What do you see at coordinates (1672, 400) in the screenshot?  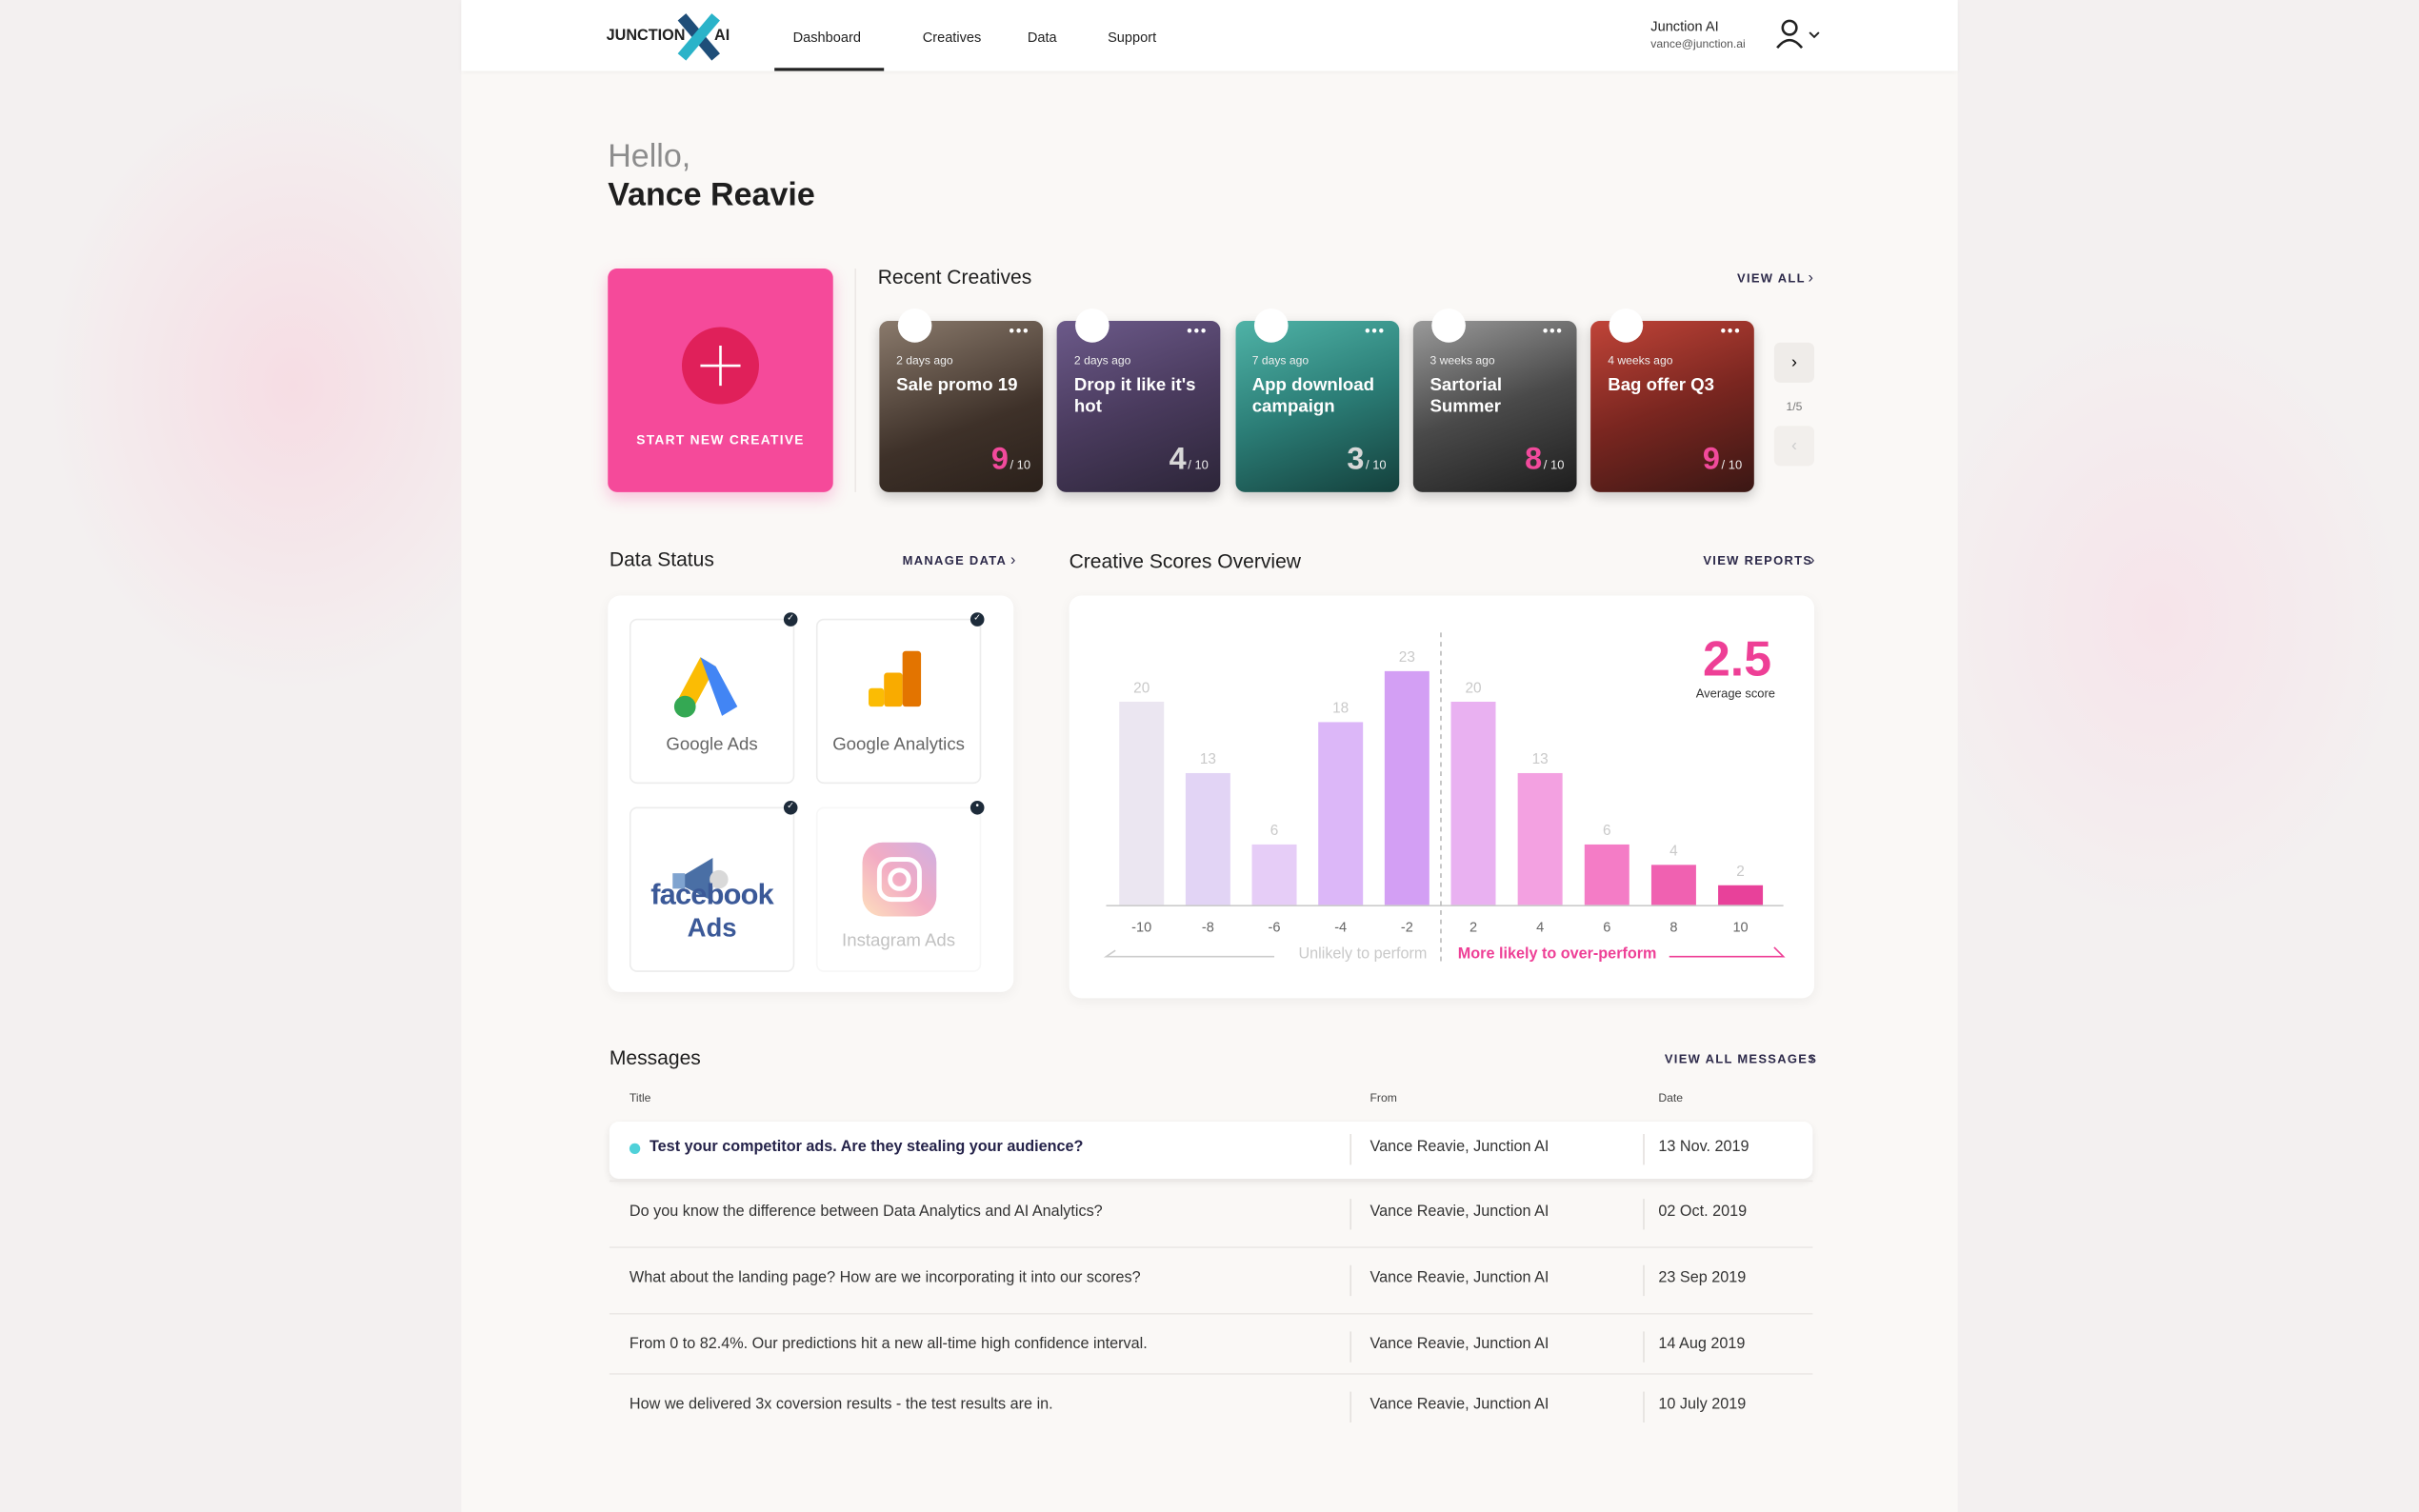 I see `creative-card: ••• 4 weeks ago Bag offer Q3 9/ 10` at bounding box center [1672, 400].